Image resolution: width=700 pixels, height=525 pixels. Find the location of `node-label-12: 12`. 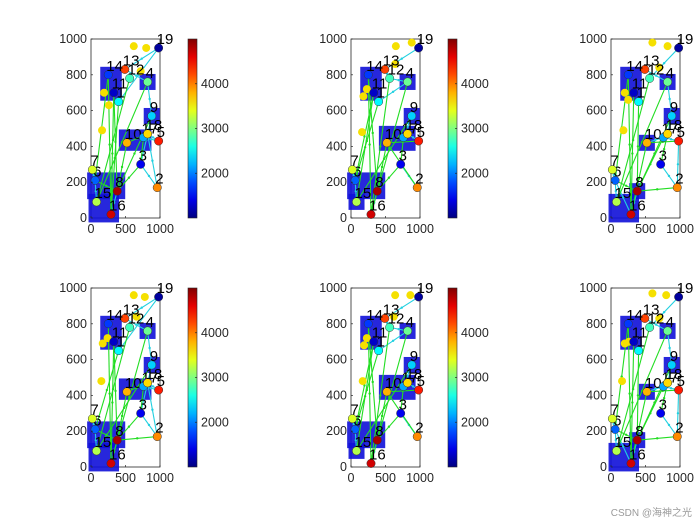

node-label-12: 12 is located at coordinates (136, 318).